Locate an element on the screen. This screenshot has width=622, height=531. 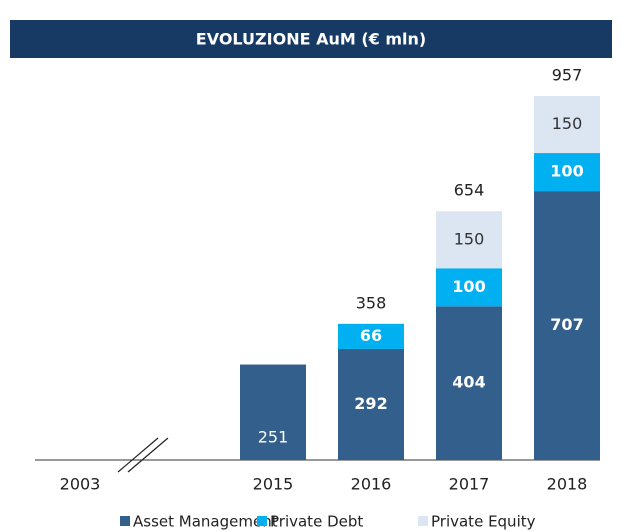
title-banner is located at coordinates (311, 39).